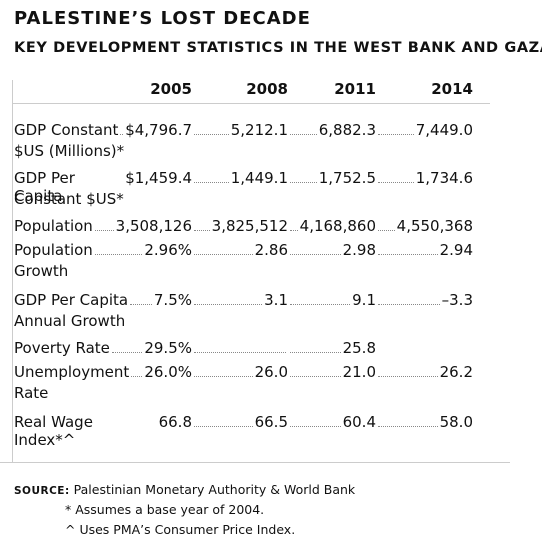 The image size is (542, 542). Describe the element at coordinates (42, 491) in the screenshot. I see `source-label: SOURCE:` at that location.